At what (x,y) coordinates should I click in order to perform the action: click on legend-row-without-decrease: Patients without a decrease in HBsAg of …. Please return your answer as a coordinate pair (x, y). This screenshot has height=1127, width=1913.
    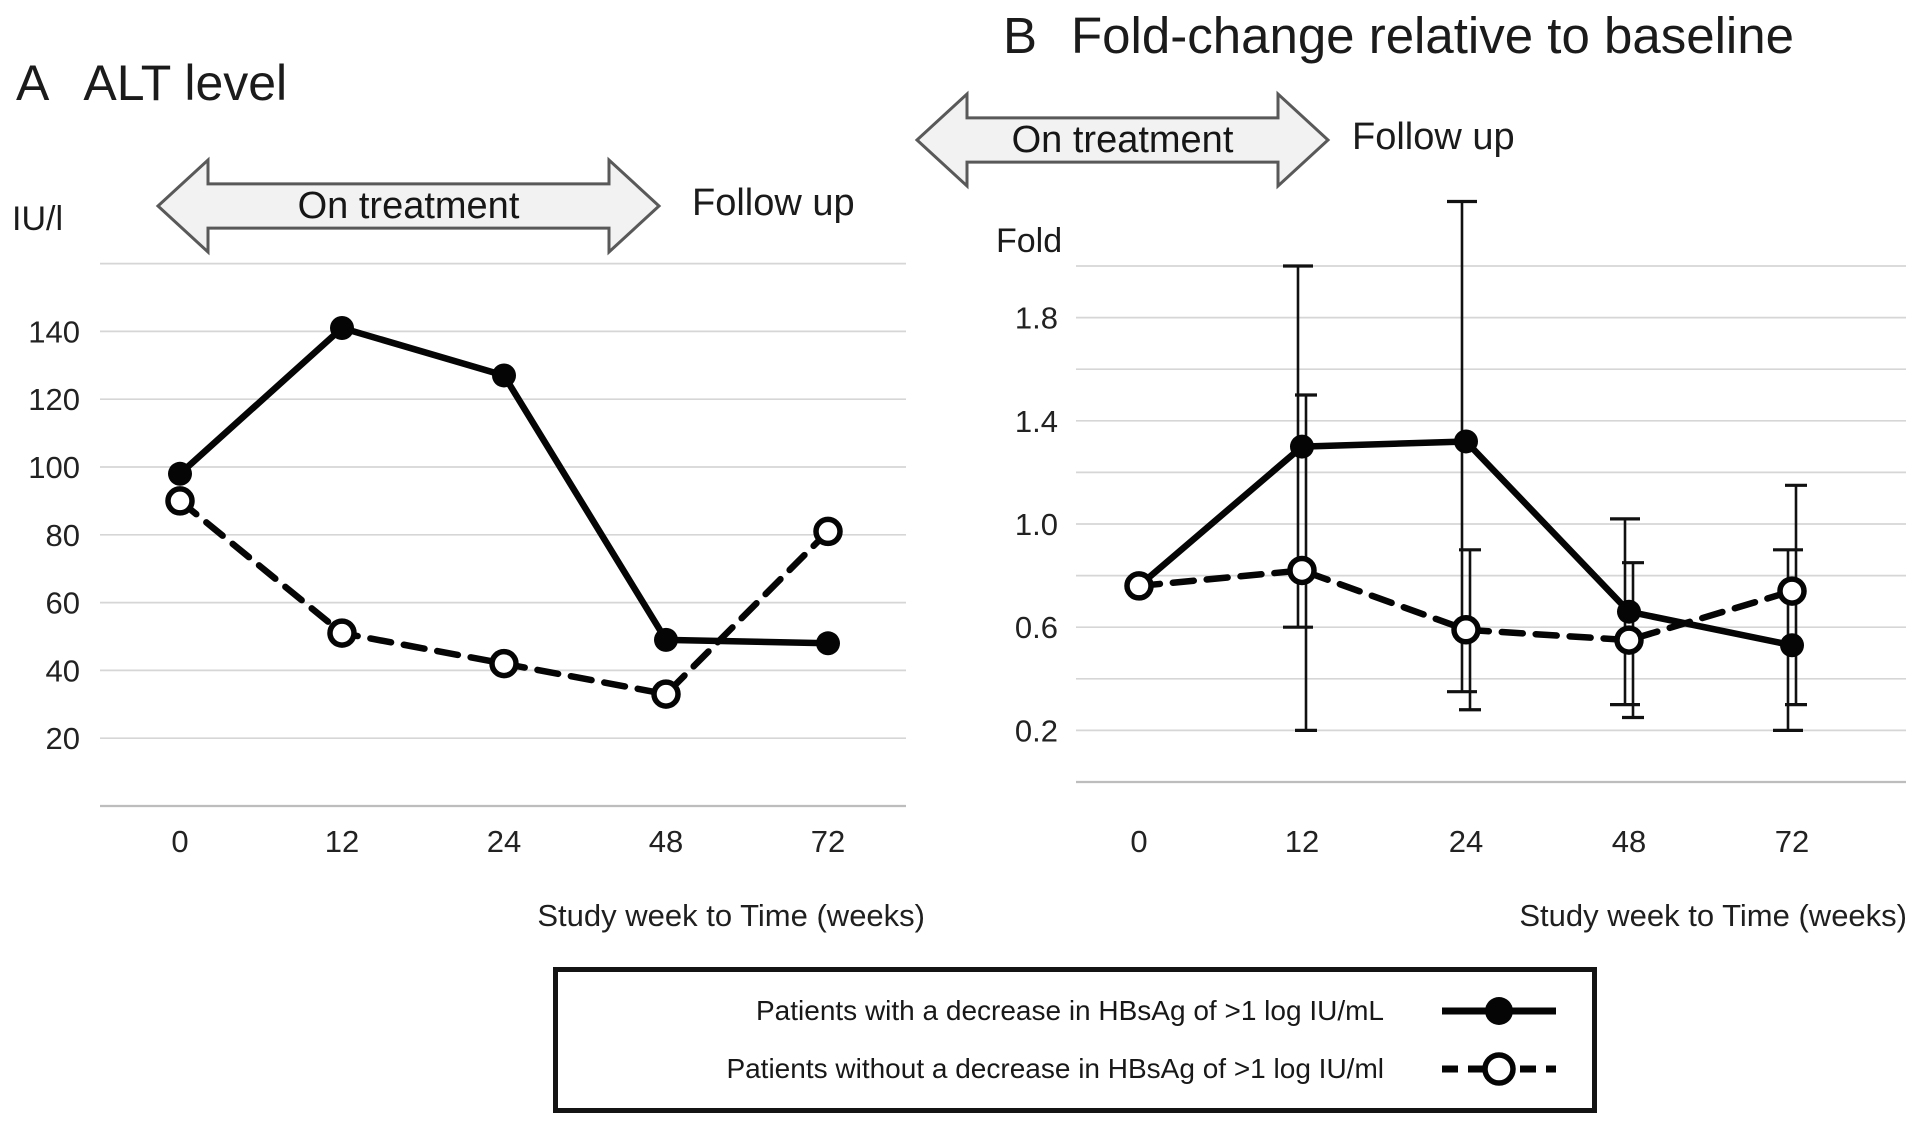
    Looking at the image, I should click on (1068, 1069).